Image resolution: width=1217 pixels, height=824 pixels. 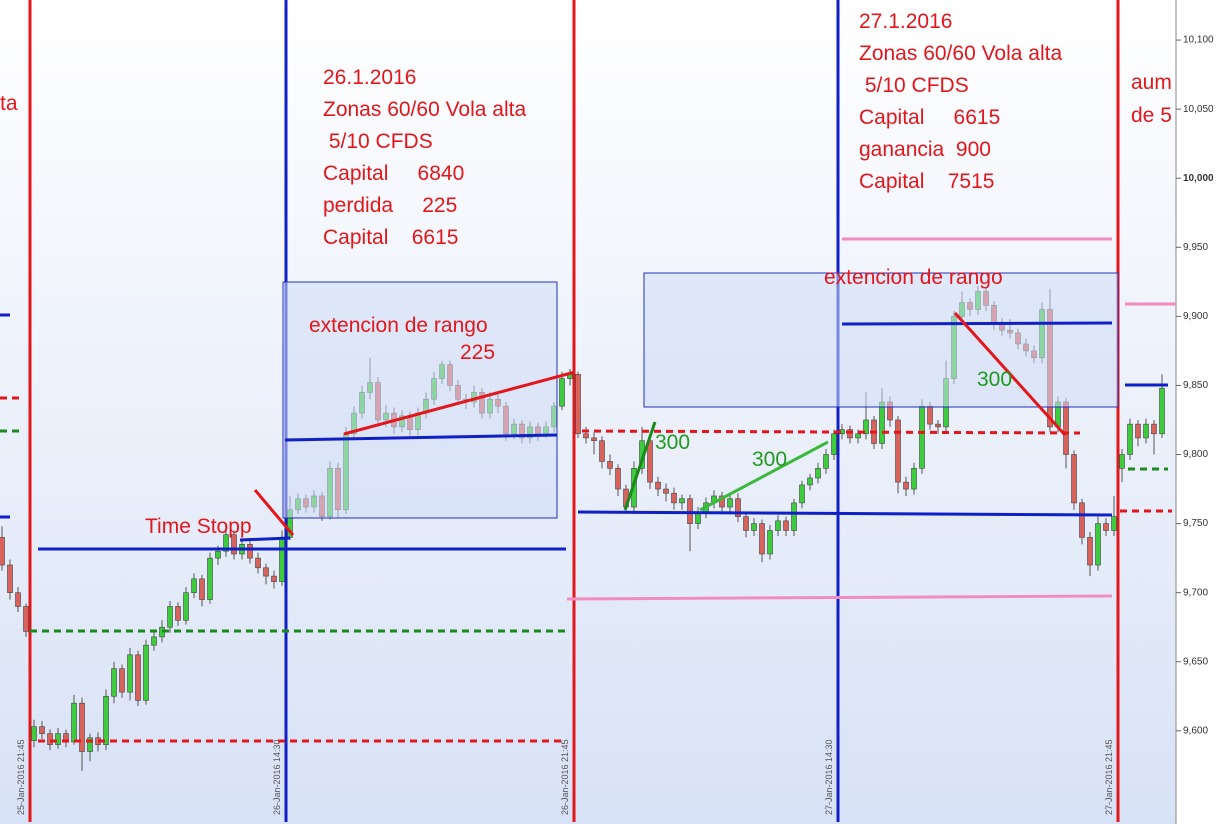 I want to click on annotation: ta, so click(x=9, y=103).